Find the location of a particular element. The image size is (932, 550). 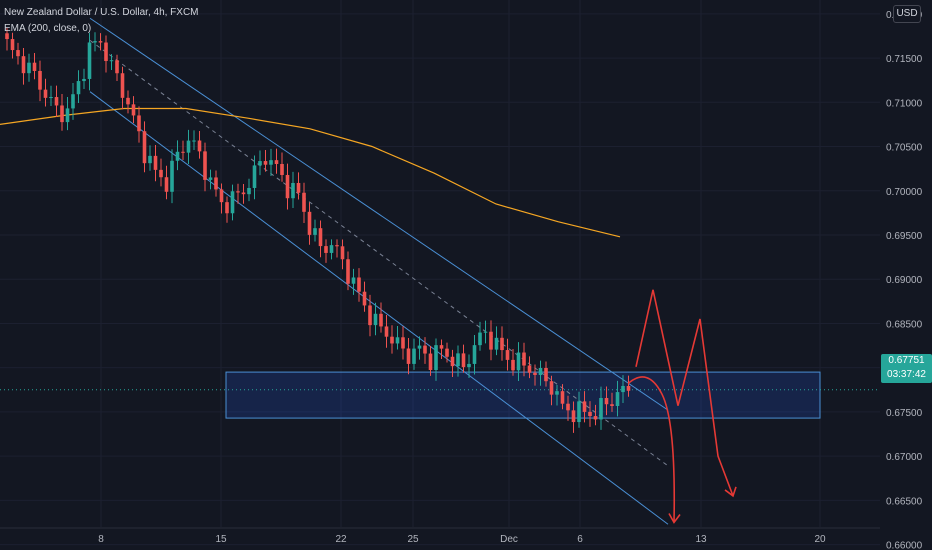

y-tick-label: 0.69000 is located at coordinates (904, 280).